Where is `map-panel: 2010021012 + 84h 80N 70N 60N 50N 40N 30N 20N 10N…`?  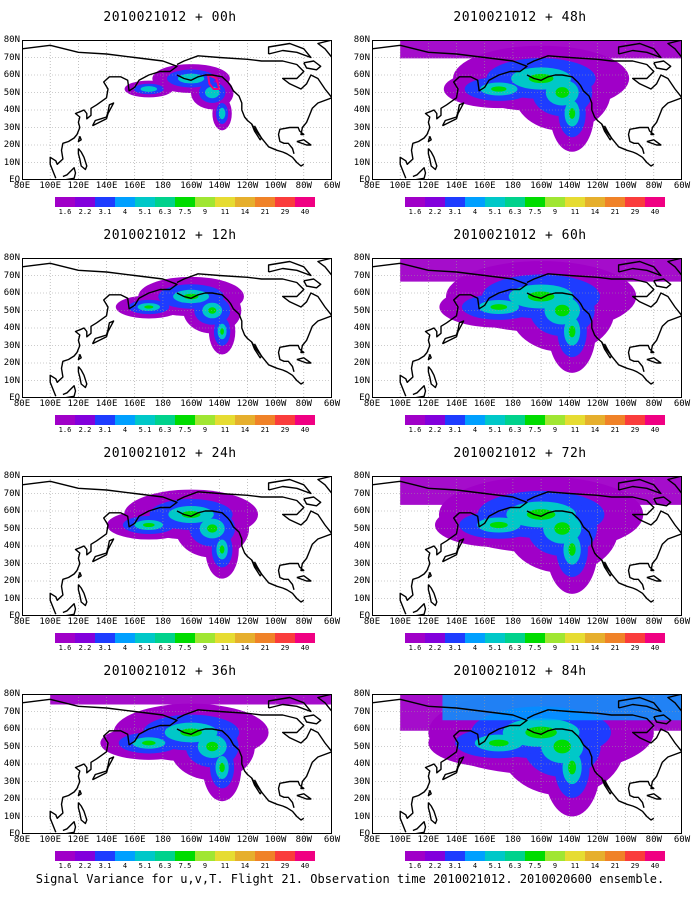 map-panel: 2010021012 + 84h 80N 70N 60N 50N 40N 30N 20N 10N… is located at coordinates (525, 766).